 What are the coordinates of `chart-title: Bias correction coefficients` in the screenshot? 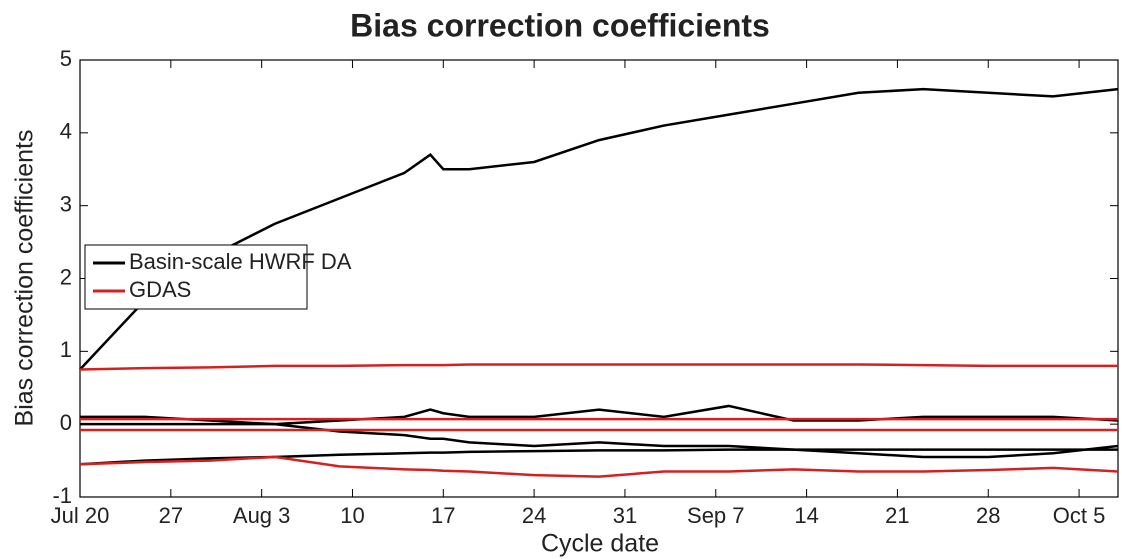 It's located at (560, 25).